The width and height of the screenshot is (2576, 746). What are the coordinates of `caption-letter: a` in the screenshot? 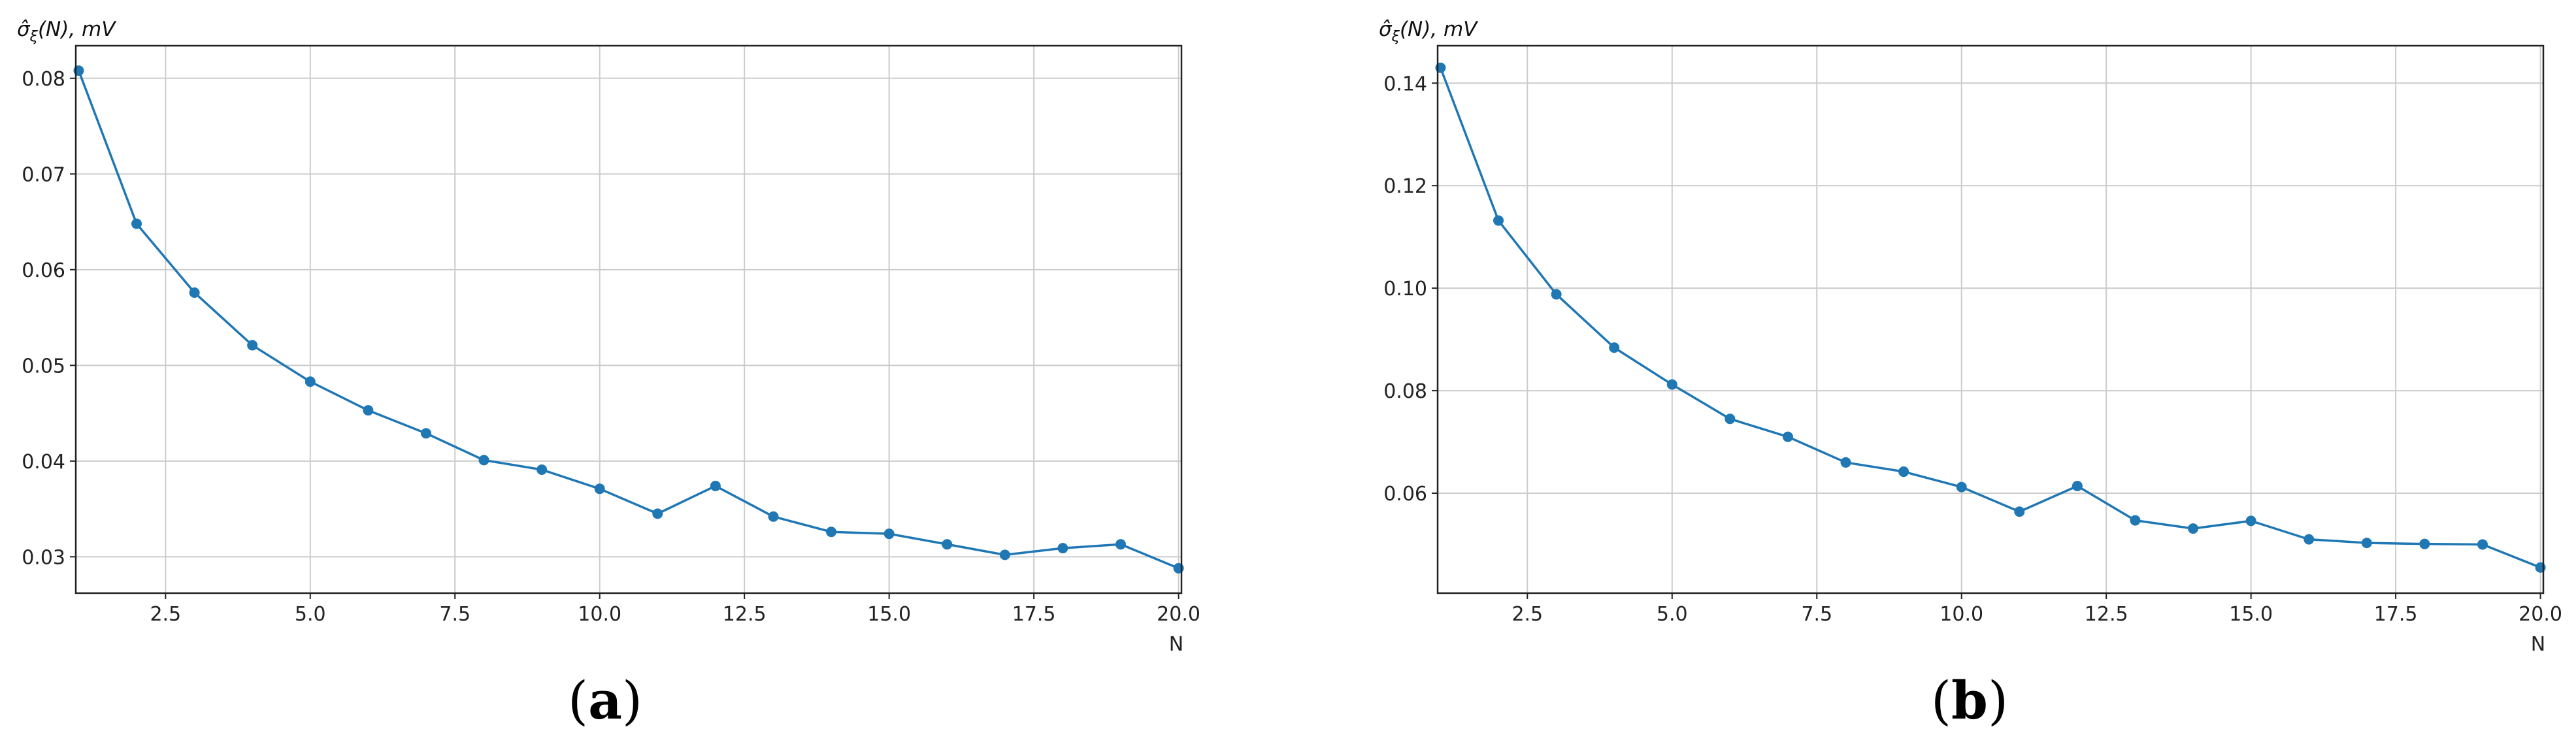 It's located at (605, 700).